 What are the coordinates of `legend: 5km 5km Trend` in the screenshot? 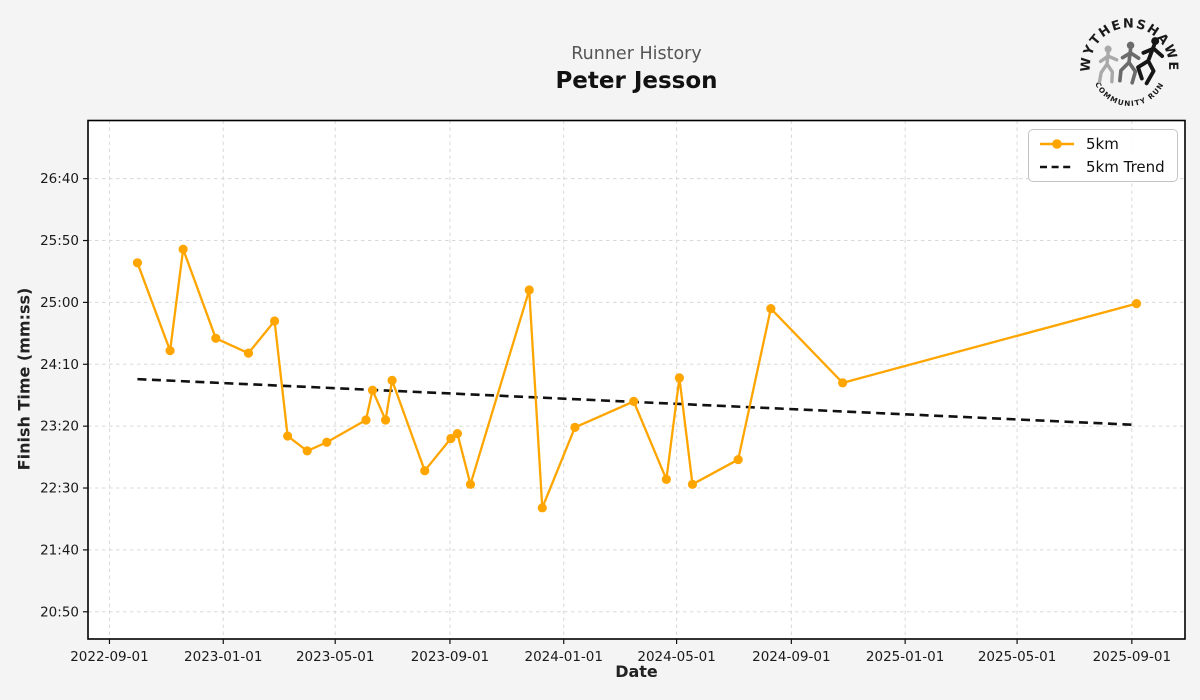 It's located at (1103, 155).